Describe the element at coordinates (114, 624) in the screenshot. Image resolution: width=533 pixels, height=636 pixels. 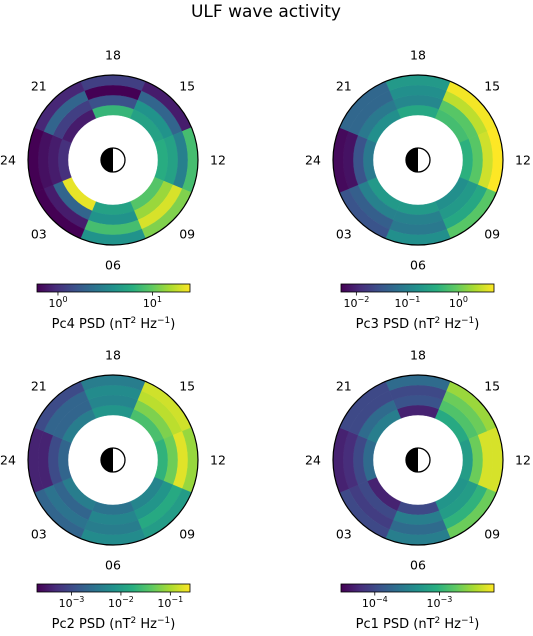
I see `colorbar-label: Pc2 PSD (nT2 Hz−1)` at that location.